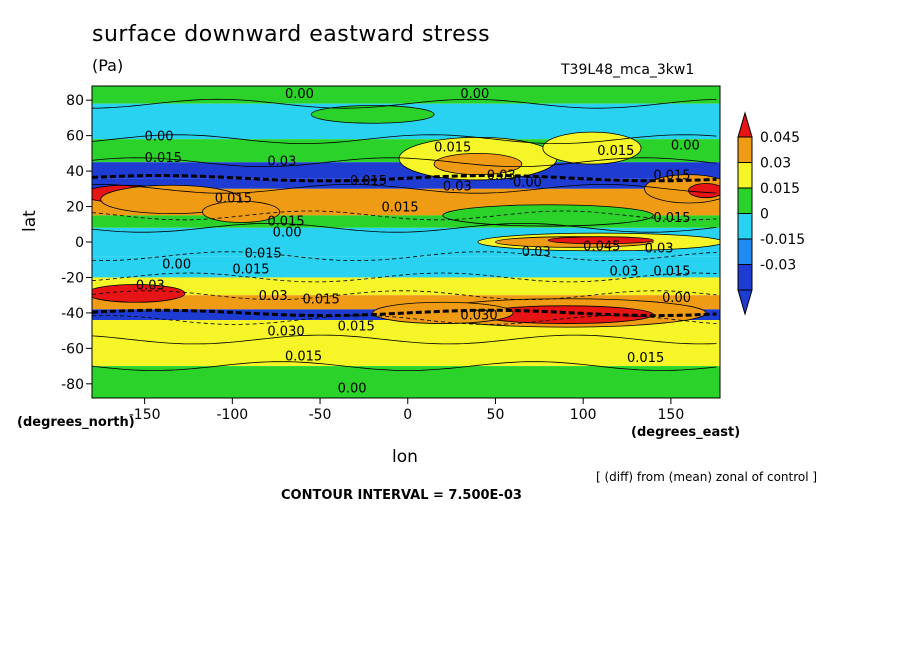 This screenshot has width=904, height=654. Describe the element at coordinates (745, 302) in the screenshot. I see `colorbar-bottom-arrow` at that location.